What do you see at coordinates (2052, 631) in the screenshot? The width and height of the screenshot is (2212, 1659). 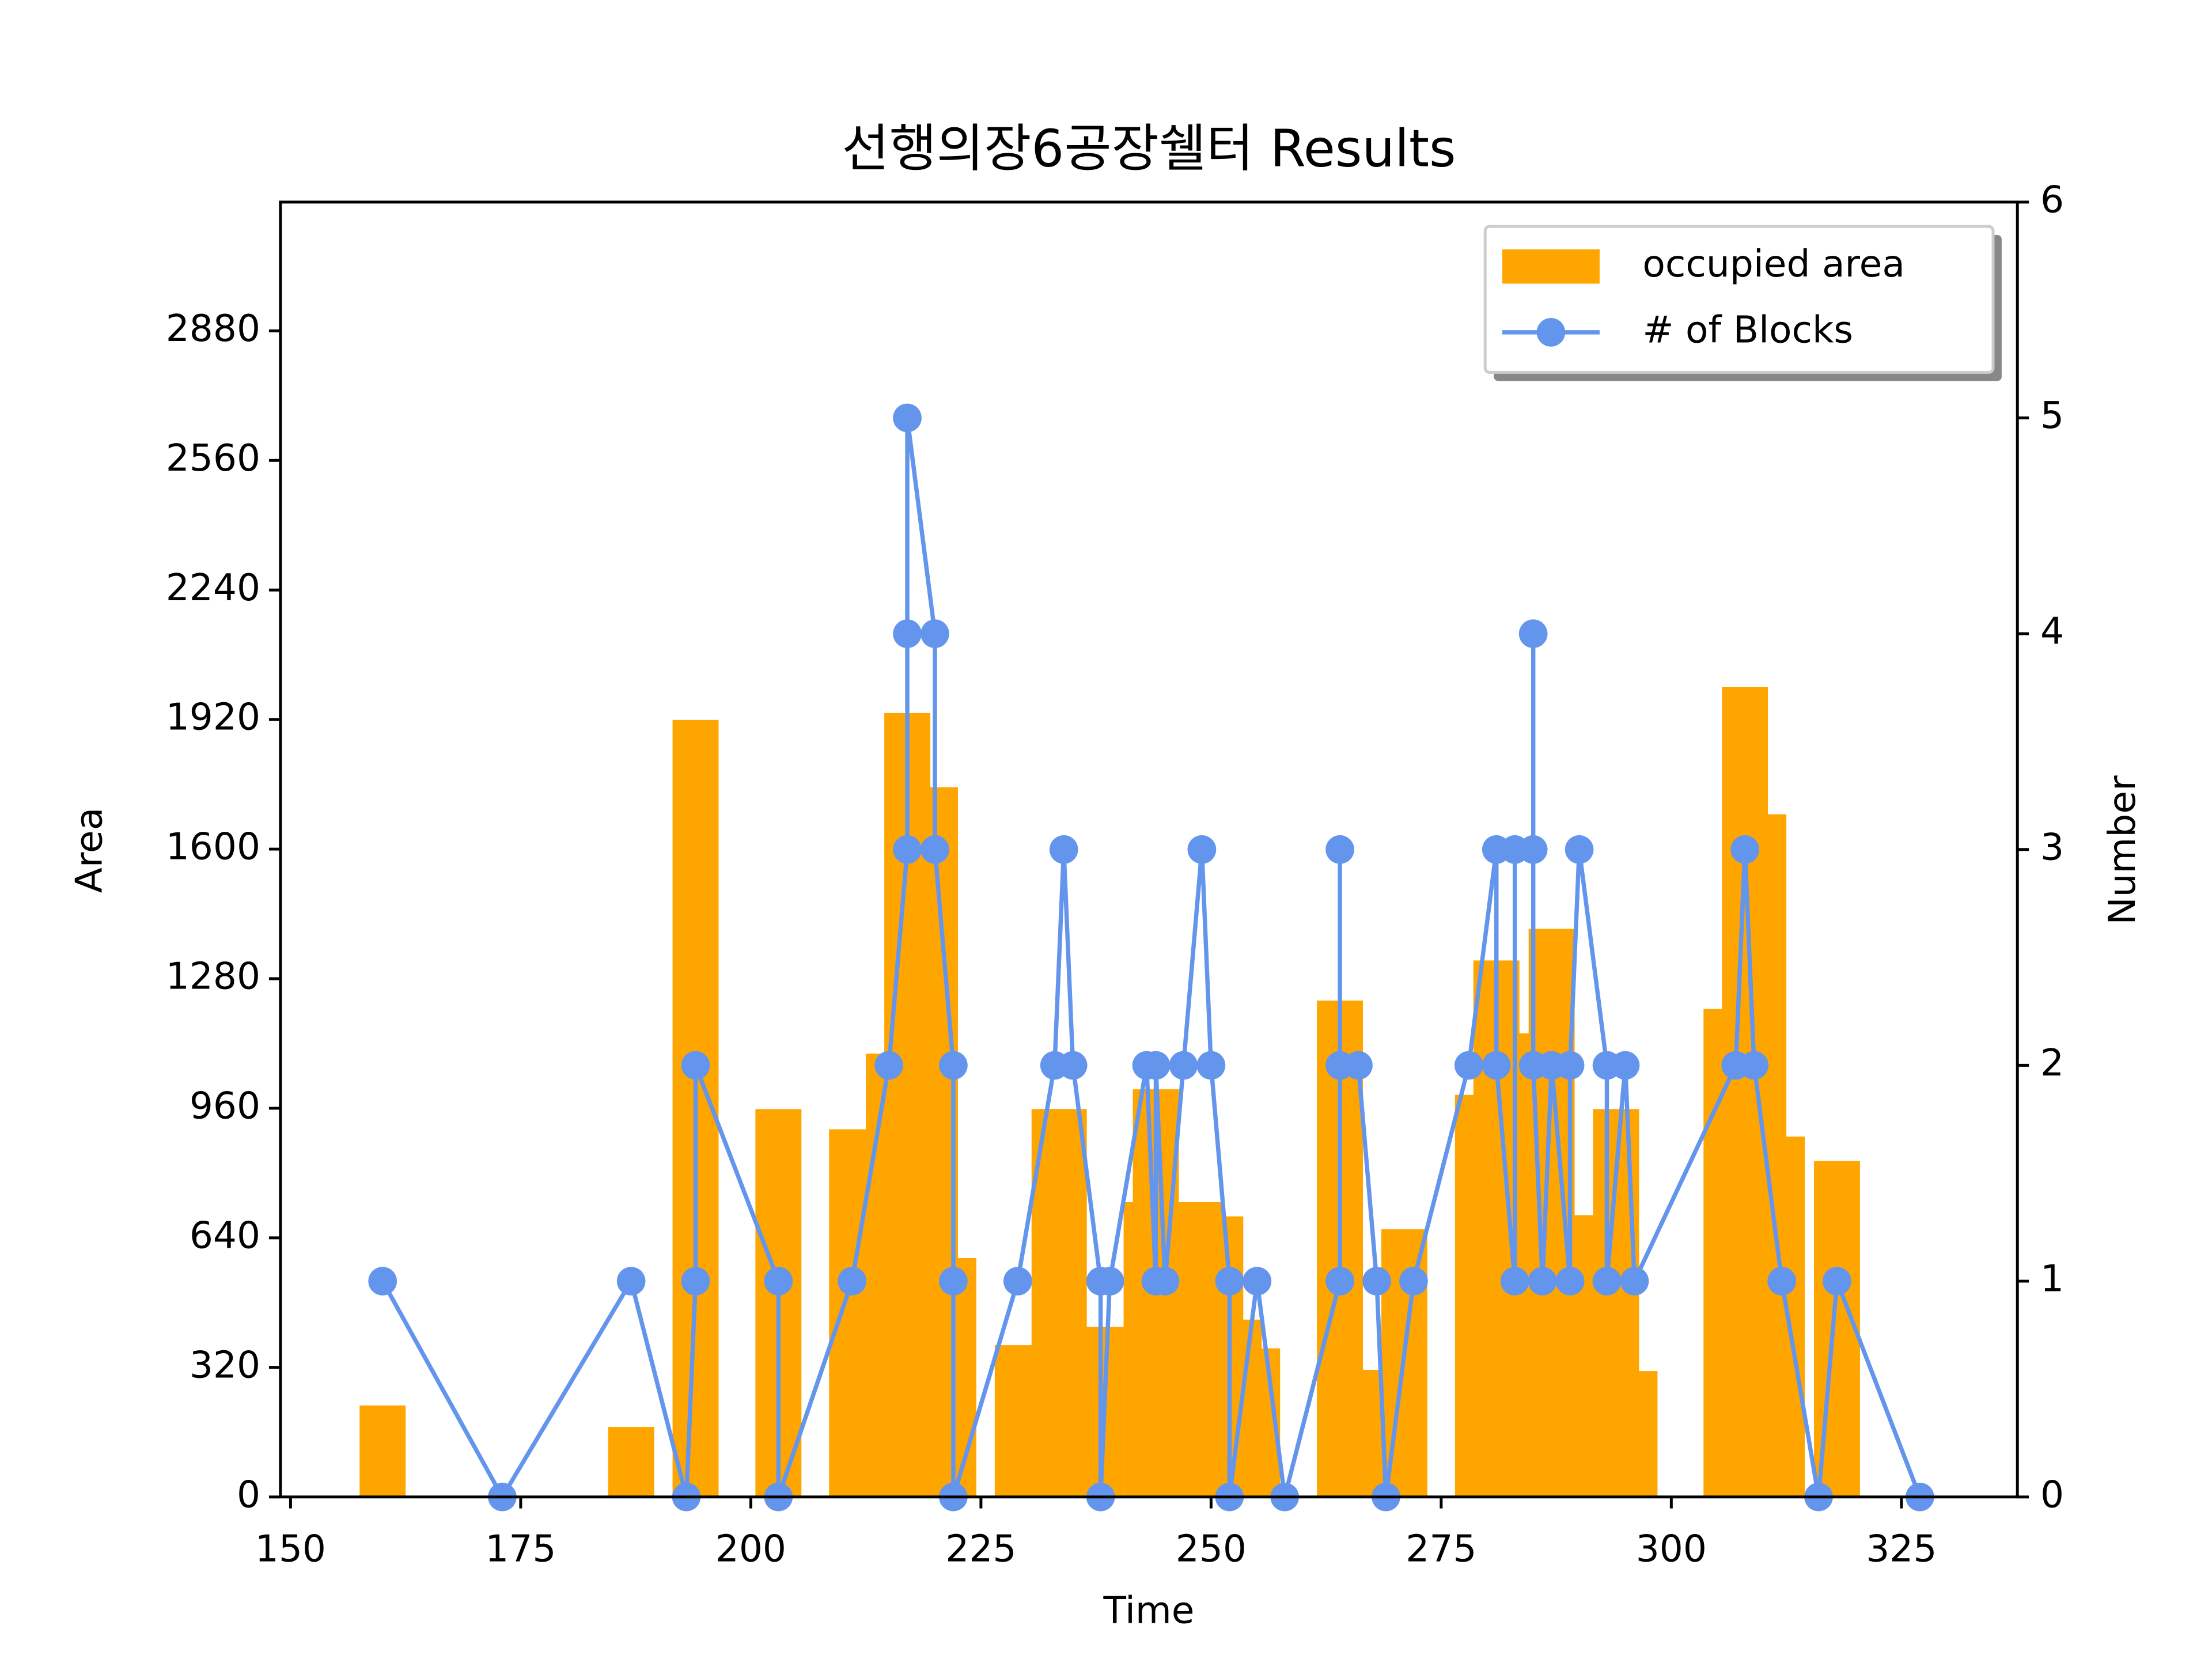 I see `y2-tick-label: 4` at bounding box center [2052, 631].